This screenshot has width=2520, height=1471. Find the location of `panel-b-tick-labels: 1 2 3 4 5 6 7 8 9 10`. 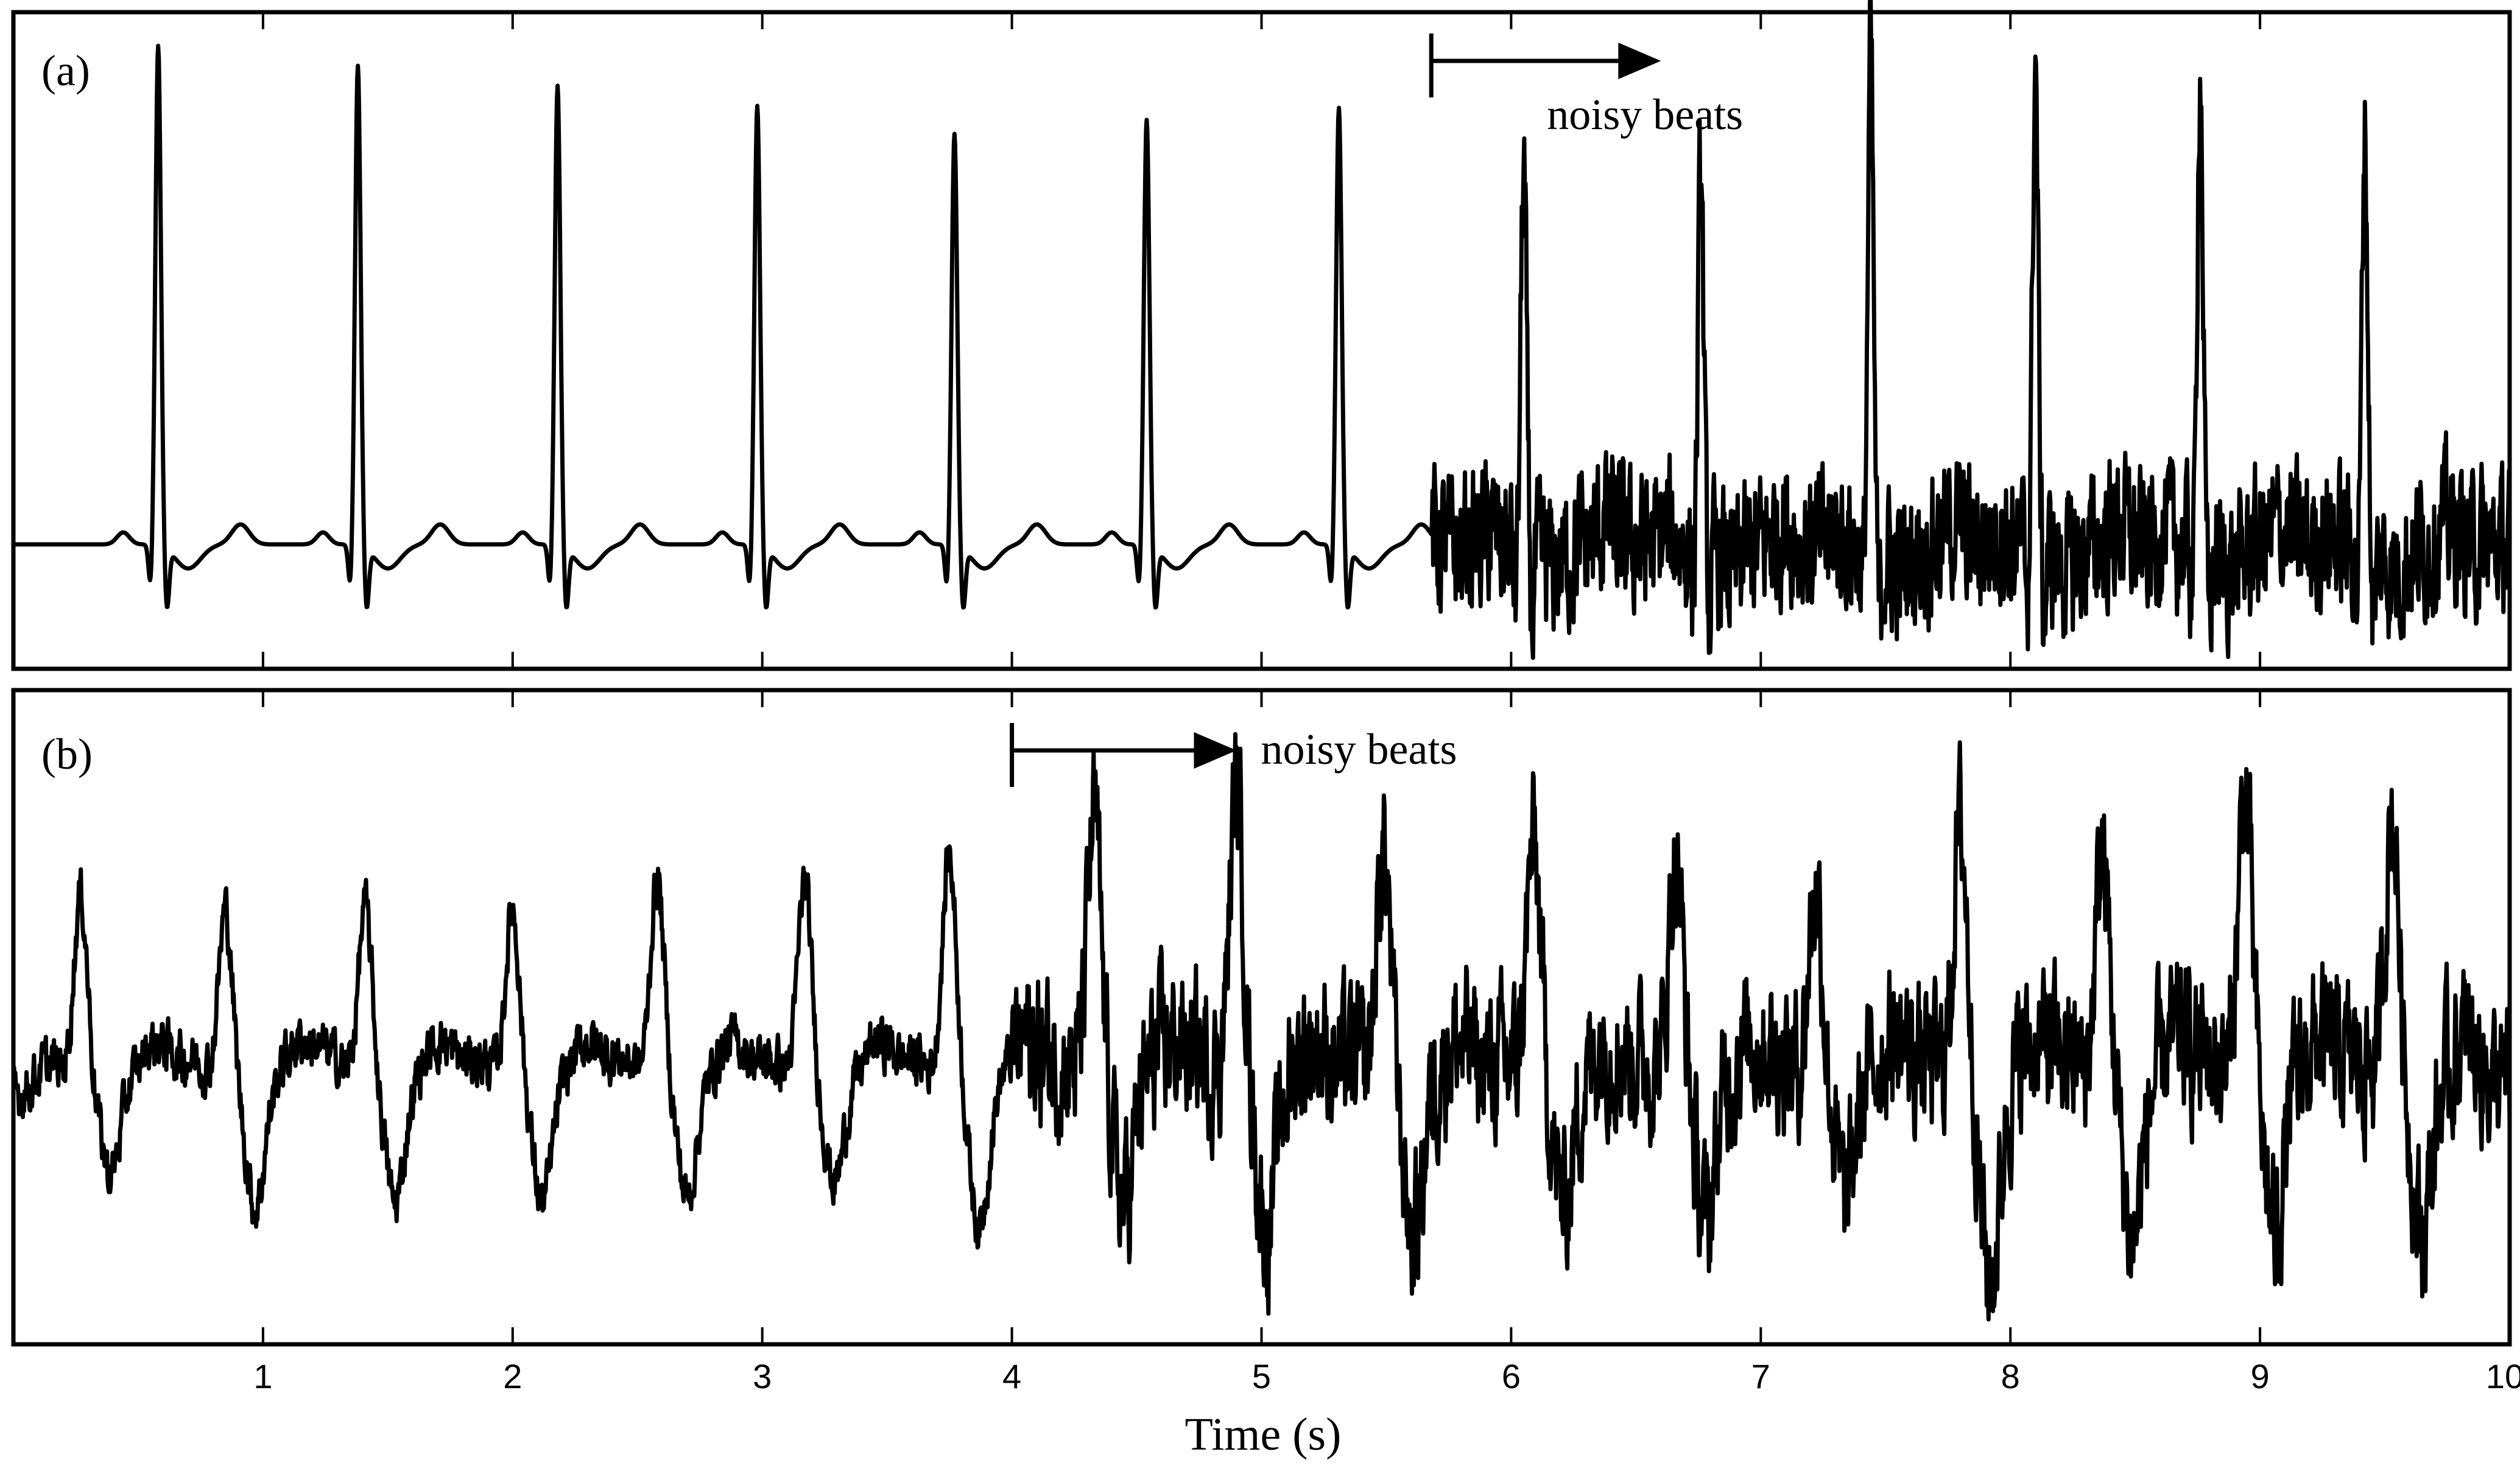

panel-b-tick-labels: 1 2 3 4 5 6 7 8 9 10 is located at coordinates (1386, 1376).